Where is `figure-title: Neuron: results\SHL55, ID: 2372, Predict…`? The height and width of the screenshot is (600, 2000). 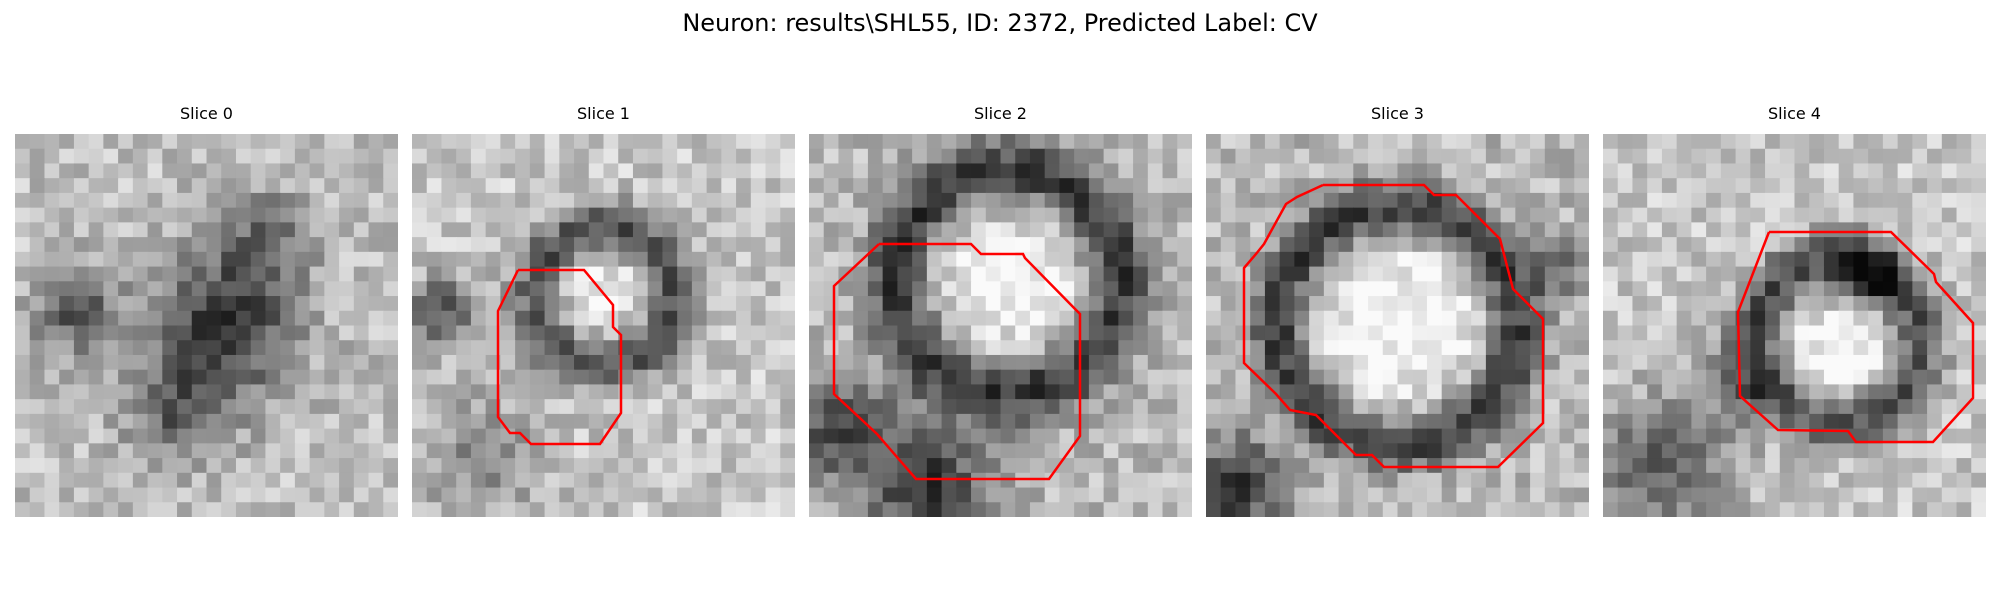 figure-title: Neuron: results\SHL55, ID: 2372, Predict… is located at coordinates (1000, 23).